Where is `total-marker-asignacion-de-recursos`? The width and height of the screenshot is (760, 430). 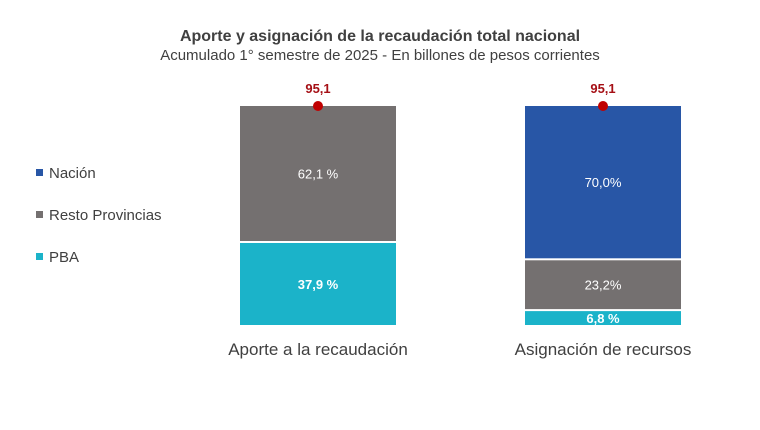
total-marker-asignacion-de-recursos is located at coordinates (603, 106).